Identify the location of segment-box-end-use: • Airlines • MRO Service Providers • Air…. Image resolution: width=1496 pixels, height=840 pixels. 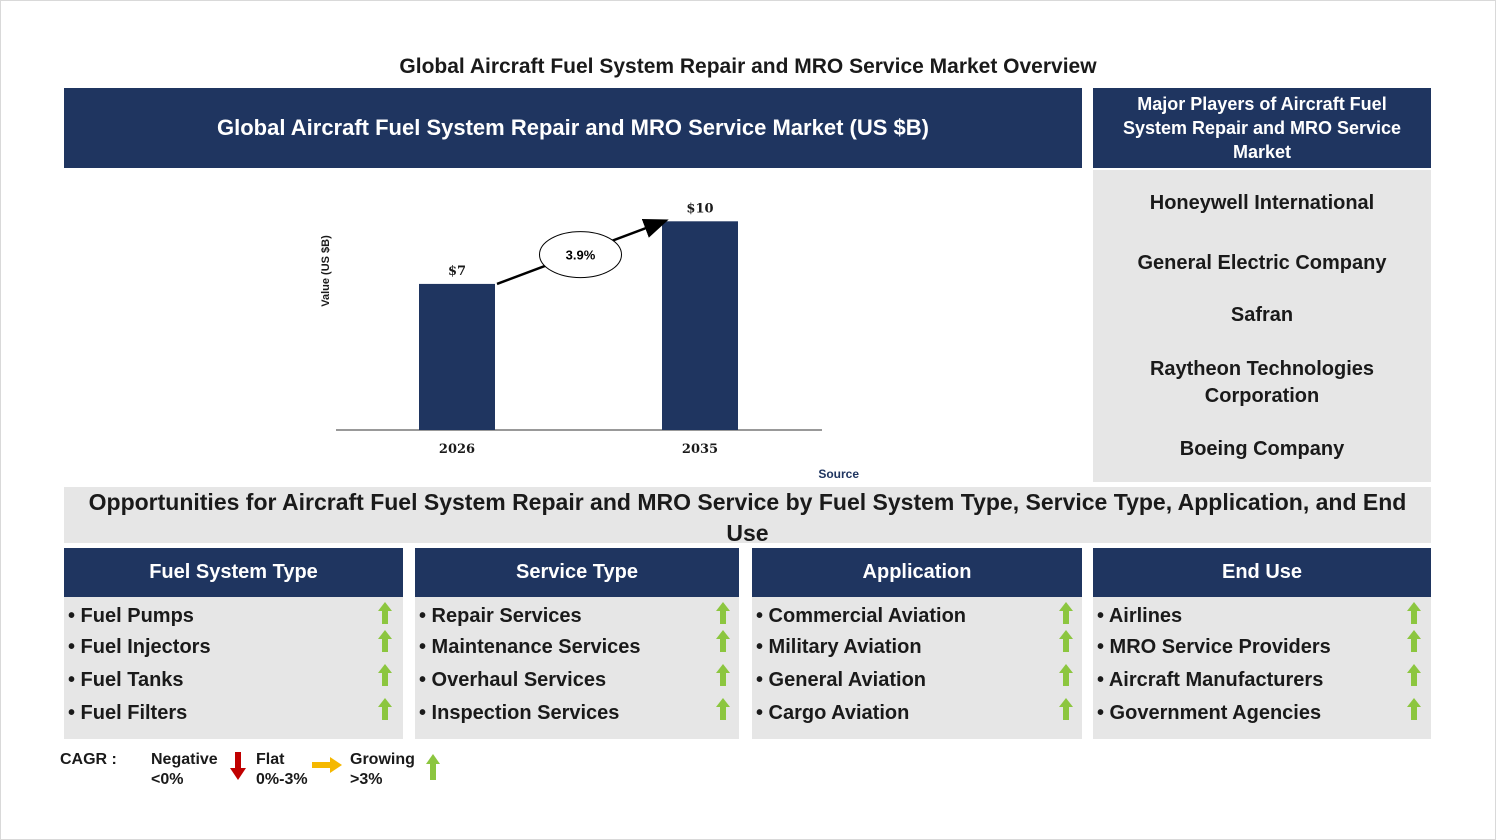
(1262, 668).